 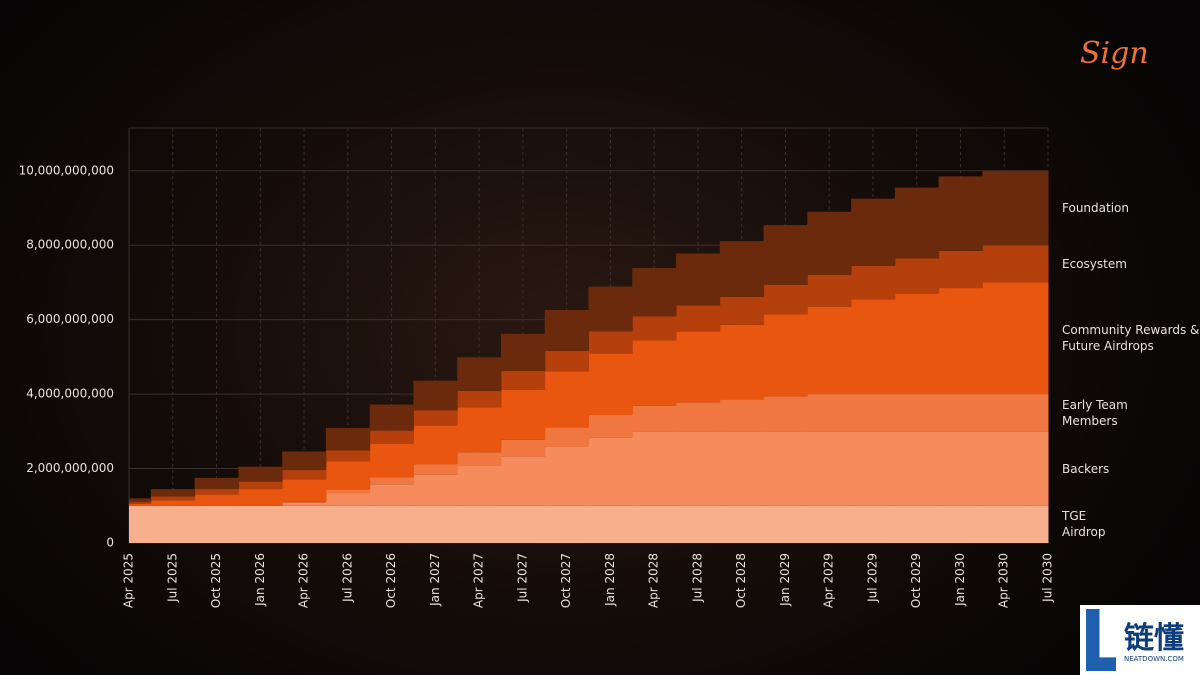 What do you see at coordinates (1004, 580) in the screenshot?
I see `x-tick-label: Apr 2030` at bounding box center [1004, 580].